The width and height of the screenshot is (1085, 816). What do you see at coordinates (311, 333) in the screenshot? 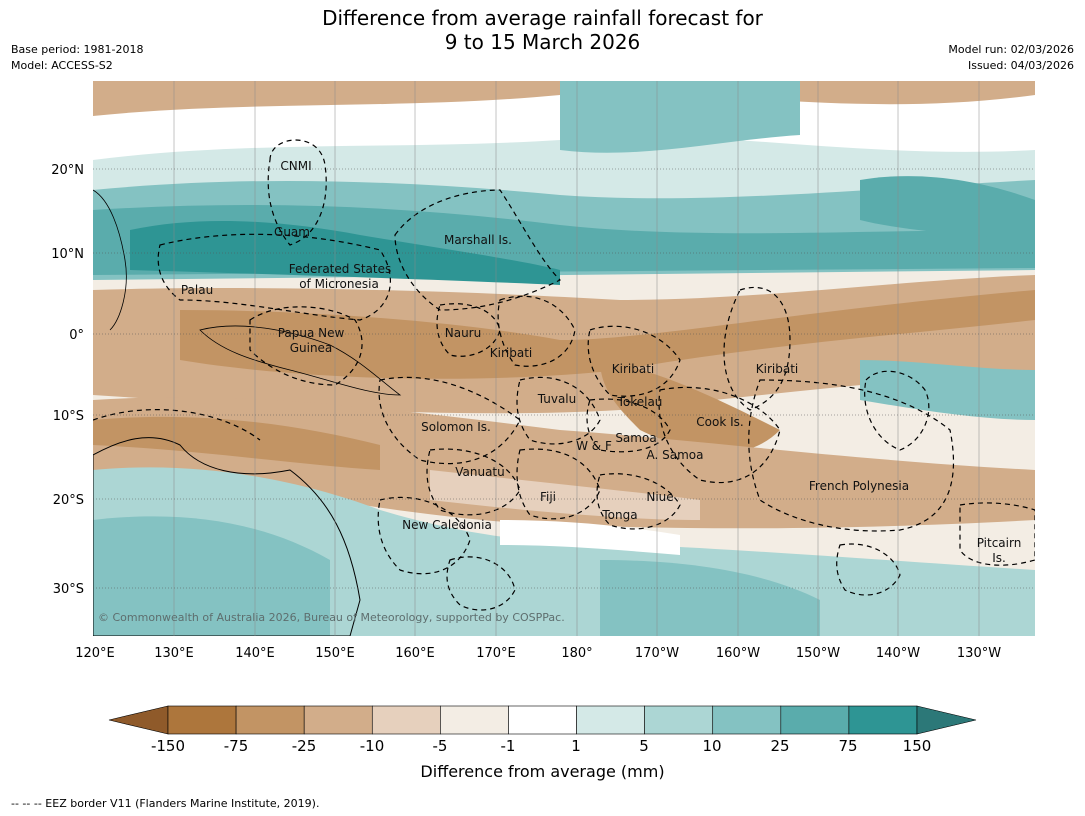
I see `label-png-1: Papua New` at bounding box center [311, 333].